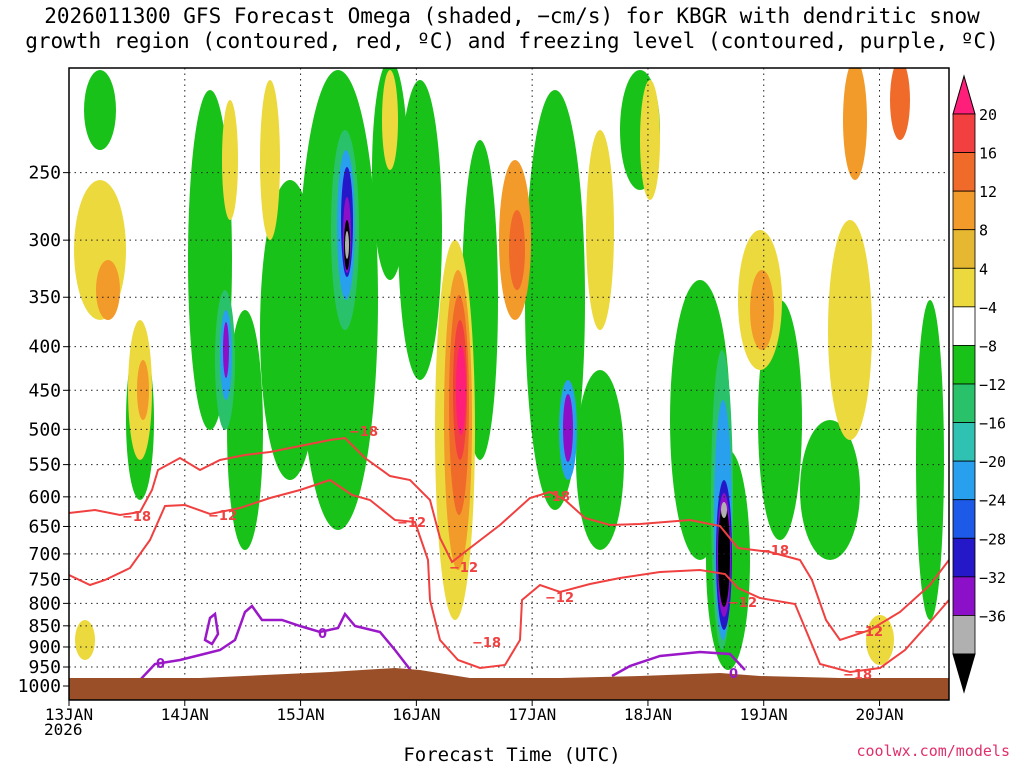 This screenshot has height=768, width=1024. I want to click on colorbar-label: −24, so click(992, 501).